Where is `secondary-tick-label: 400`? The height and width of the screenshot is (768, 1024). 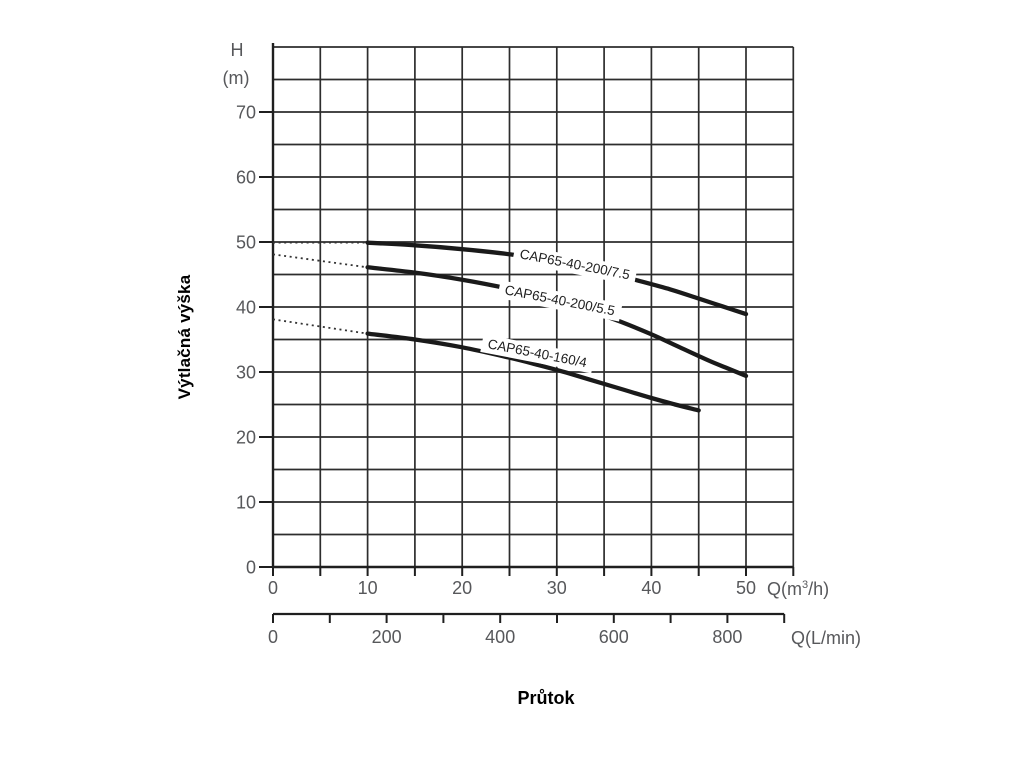
secondary-tick-label: 400 is located at coordinates (500, 637).